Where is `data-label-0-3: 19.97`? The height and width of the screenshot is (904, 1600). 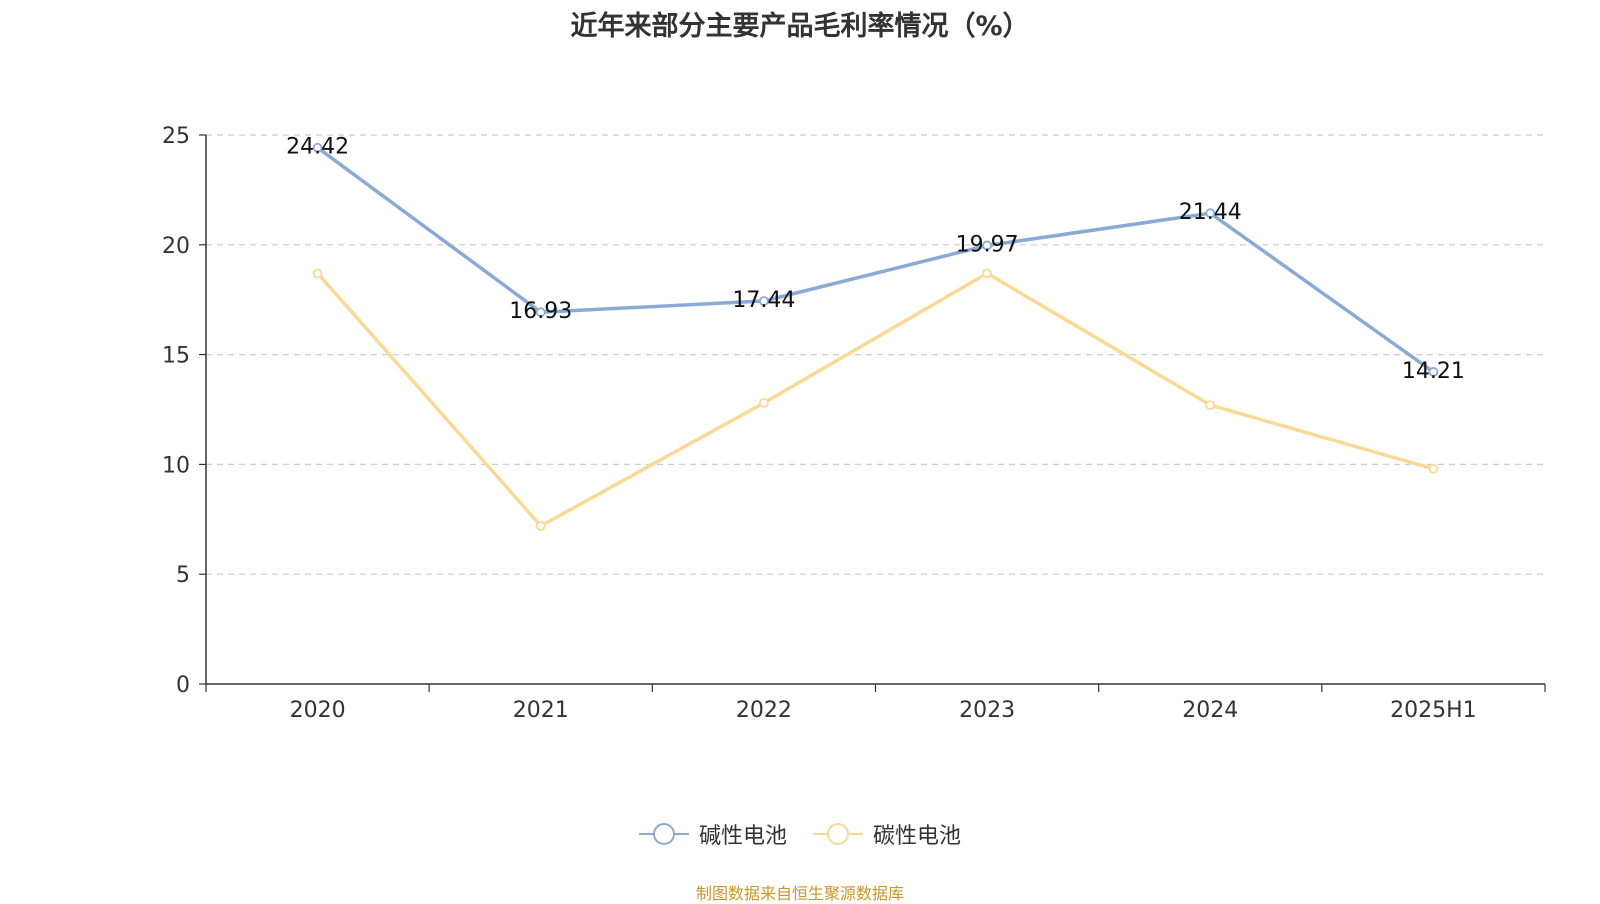 data-label-0-3: 19.97 is located at coordinates (987, 244).